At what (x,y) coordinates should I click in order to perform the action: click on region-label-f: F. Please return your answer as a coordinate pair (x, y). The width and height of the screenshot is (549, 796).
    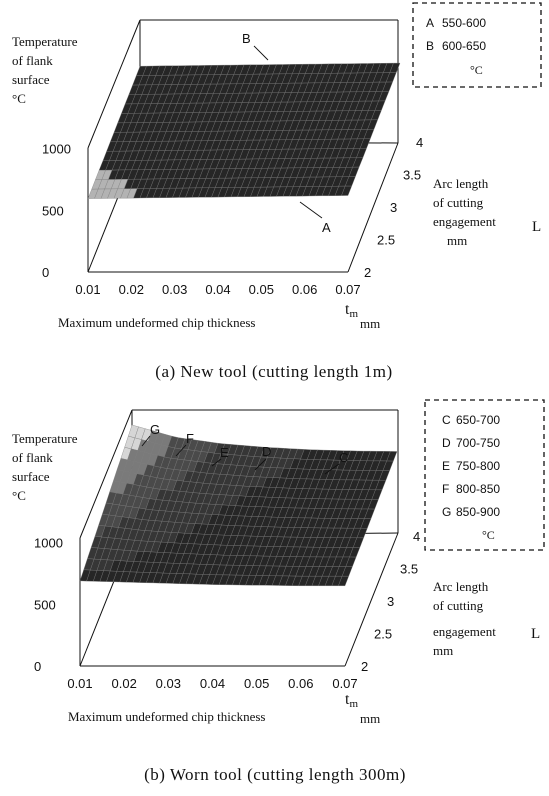
    Looking at the image, I should click on (190, 438).